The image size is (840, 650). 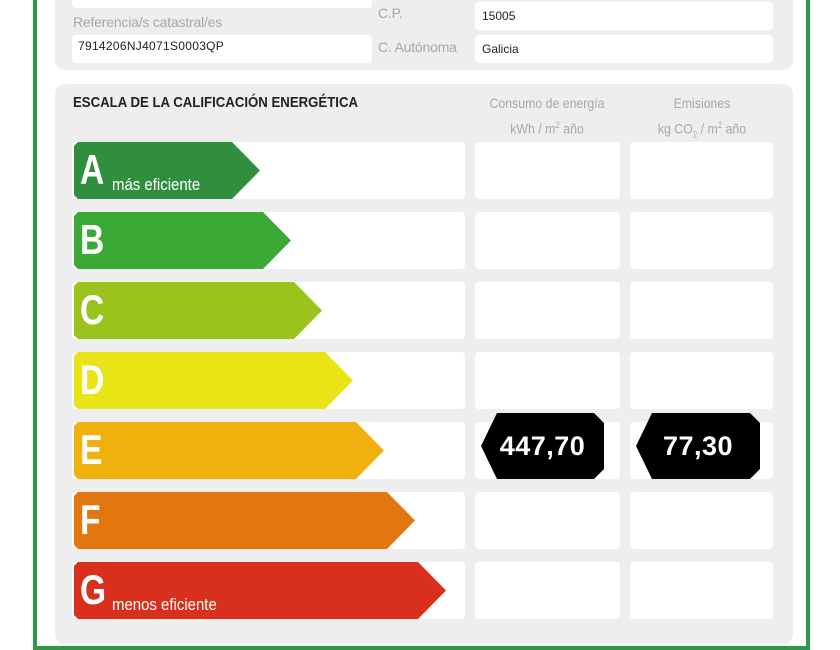 What do you see at coordinates (571, 128) in the screenshot?
I see `consumo-unit-tail: año` at bounding box center [571, 128].